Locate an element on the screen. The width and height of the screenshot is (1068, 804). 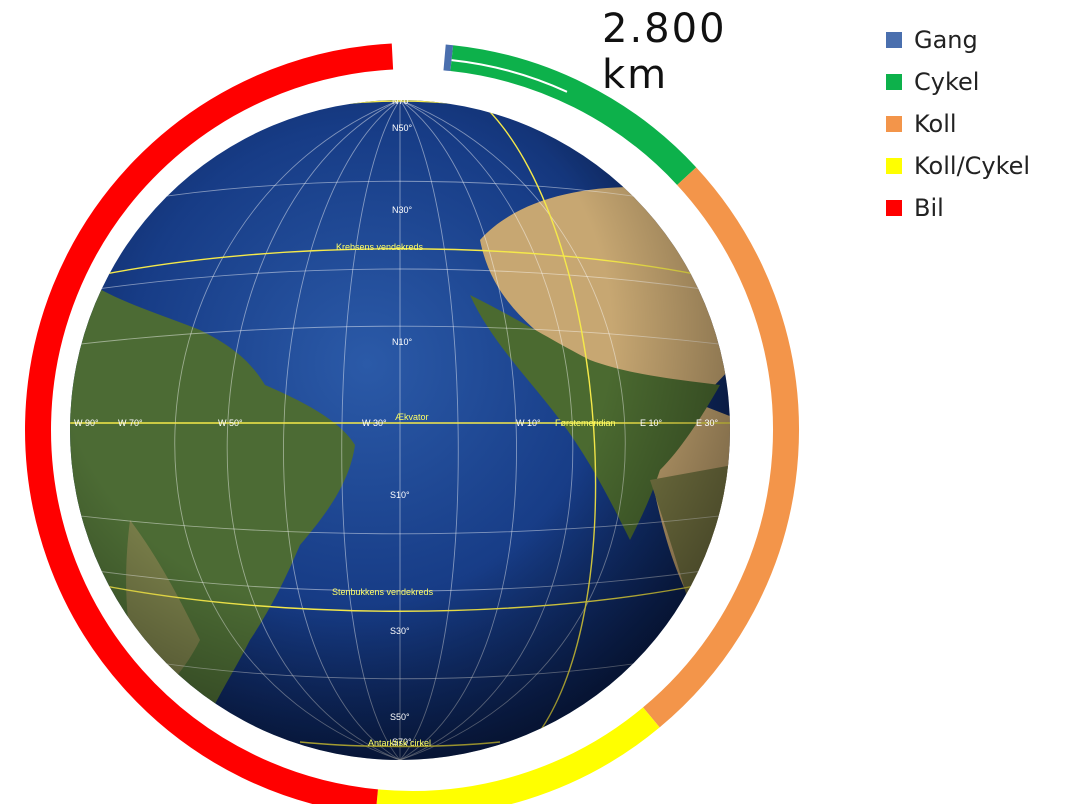
lon-label: W 50° is located at coordinates (230, 423).